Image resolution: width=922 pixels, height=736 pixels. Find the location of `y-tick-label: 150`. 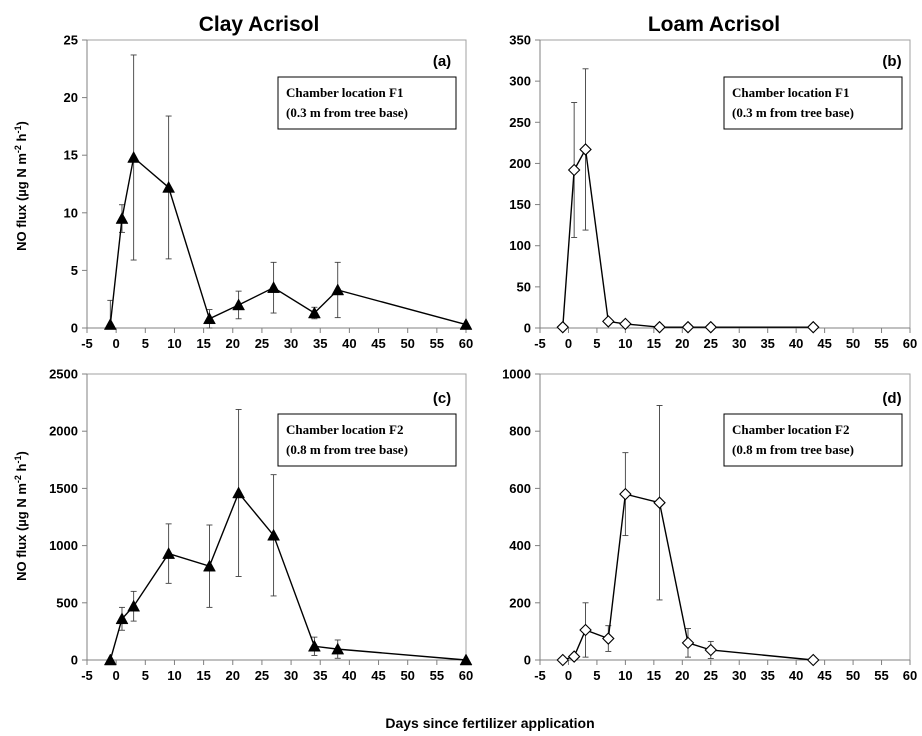

y-tick-label: 150 is located at coordinates (520, 204).